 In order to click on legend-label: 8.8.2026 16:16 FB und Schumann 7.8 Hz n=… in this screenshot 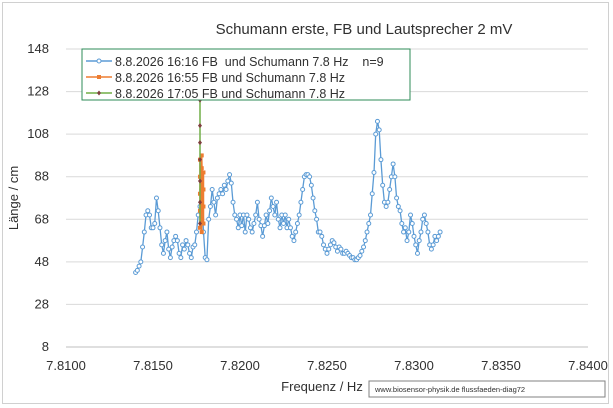, I will do `click(249, 62)`.